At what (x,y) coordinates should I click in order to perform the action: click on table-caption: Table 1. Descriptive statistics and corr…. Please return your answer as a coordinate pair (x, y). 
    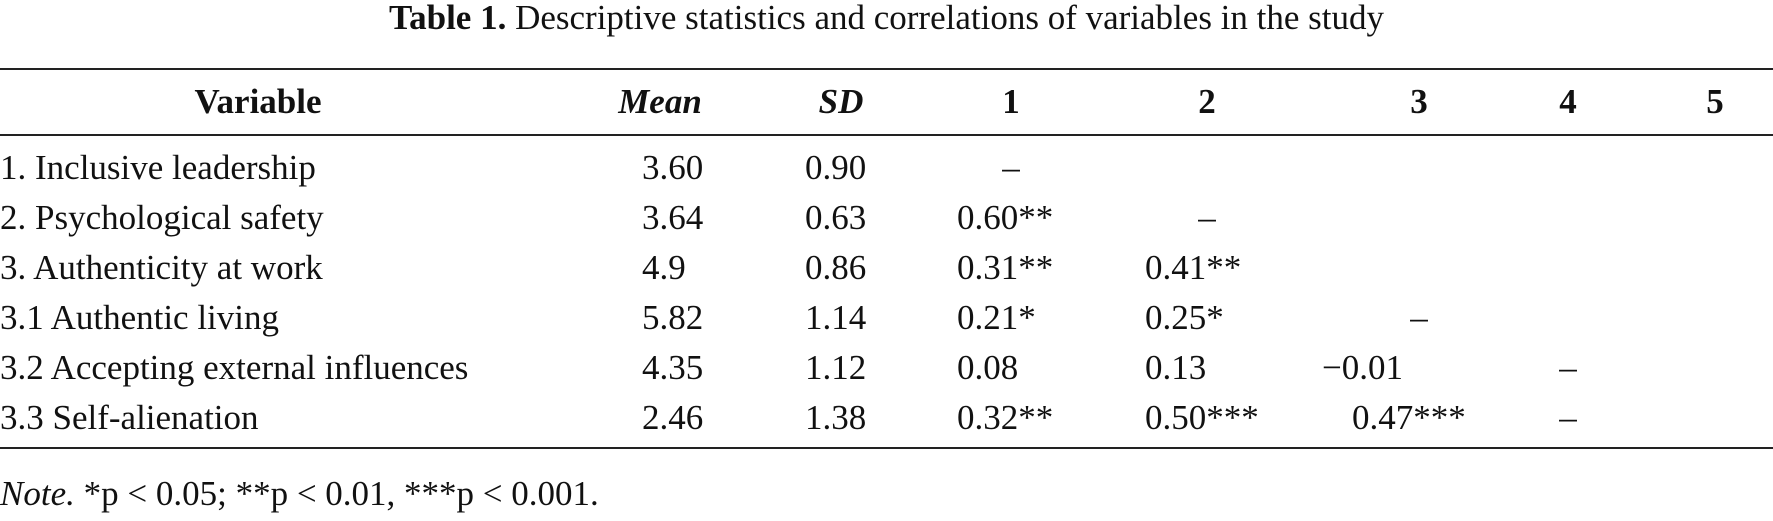
    Looking at the image, I should click on (886, 22).